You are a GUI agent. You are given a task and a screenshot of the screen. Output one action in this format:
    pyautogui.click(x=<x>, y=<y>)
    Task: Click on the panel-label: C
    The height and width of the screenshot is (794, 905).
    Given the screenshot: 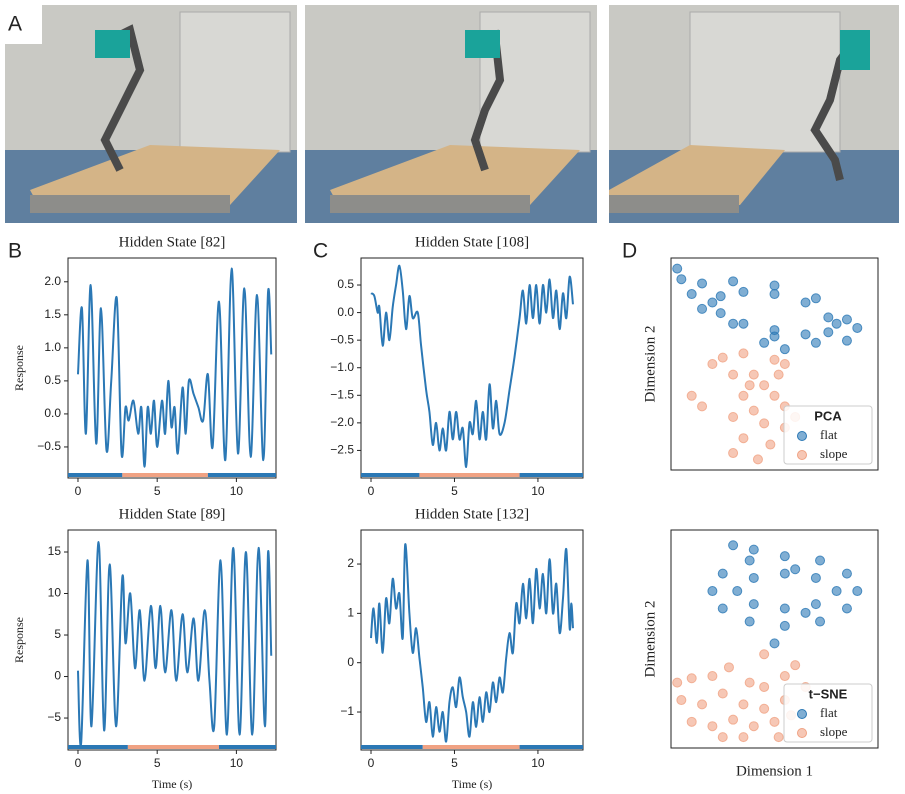 What is the action you would take?
    pyautogui.click(x=320, y=251)
    